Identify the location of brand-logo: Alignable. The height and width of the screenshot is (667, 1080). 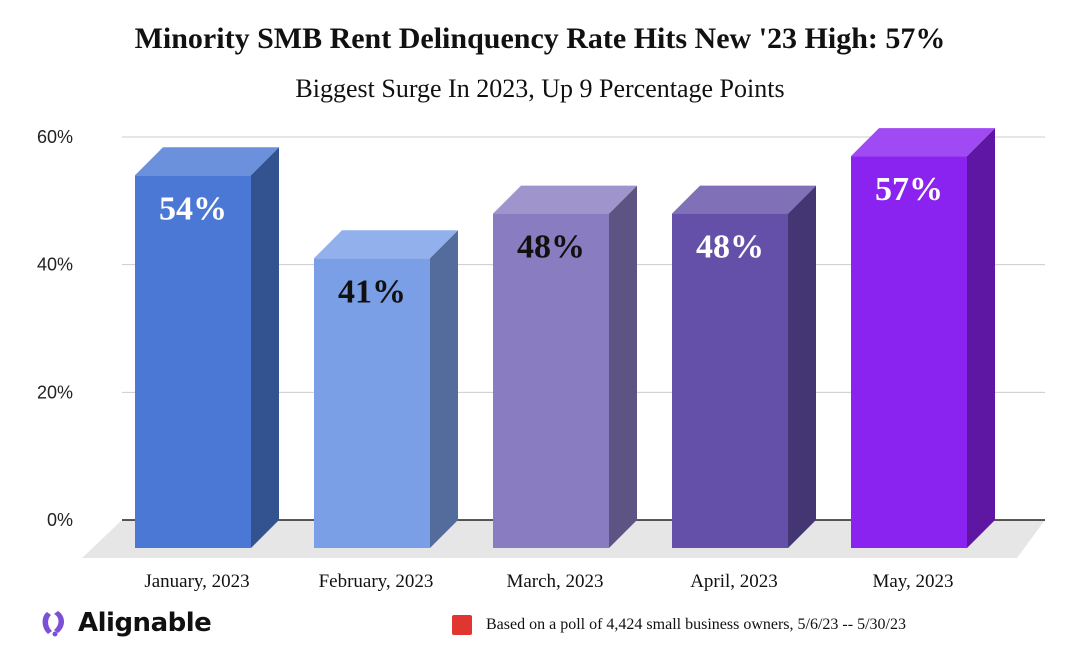
(126, 623).